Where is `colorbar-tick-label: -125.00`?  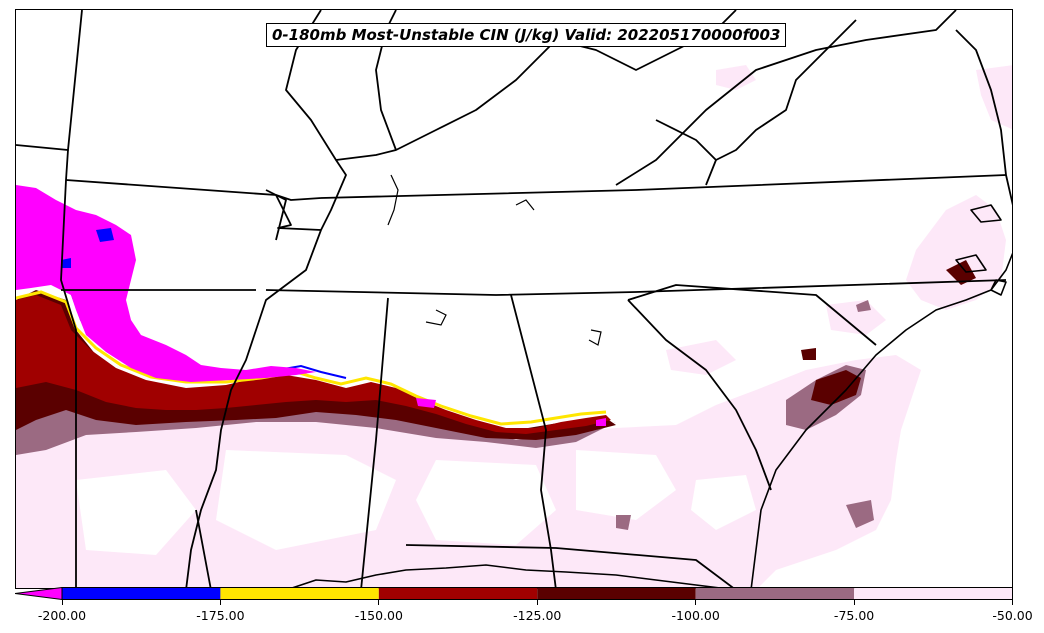
colorbar-tick-label: -125.00 is located at coordinates (537, 615).